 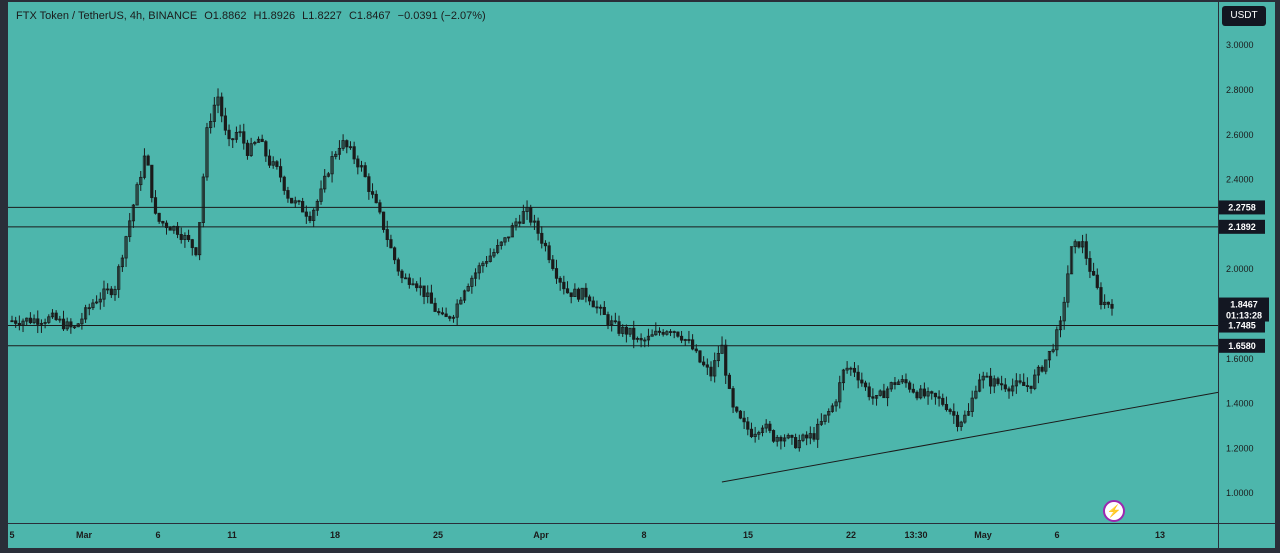 What do you see at coordinates (1242, 207) in the screenshot?
I see `level-label-box` at bounding box center [1242, 207].